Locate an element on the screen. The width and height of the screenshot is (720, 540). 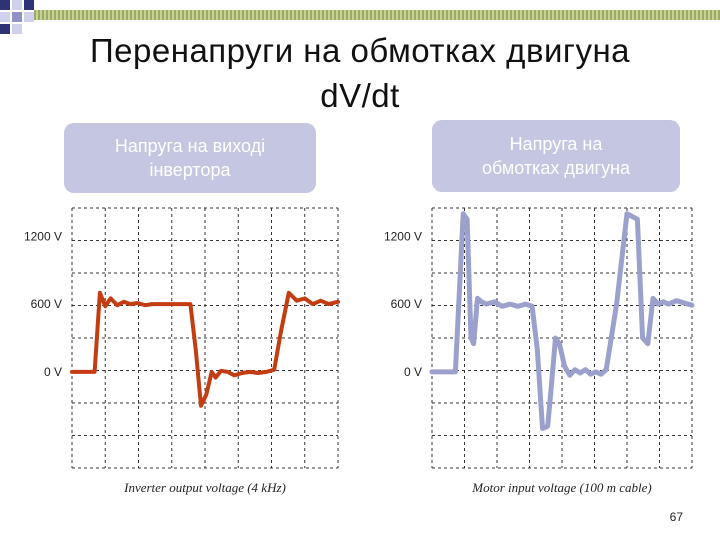
chart-caption: Motor input voltage (100 m cable) is located at coordinates (561, 487).